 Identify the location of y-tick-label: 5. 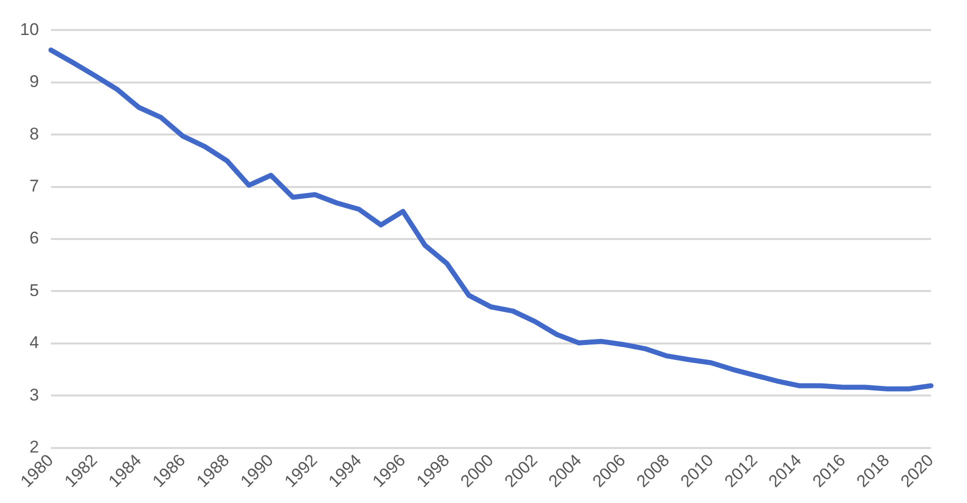
(34, 290).